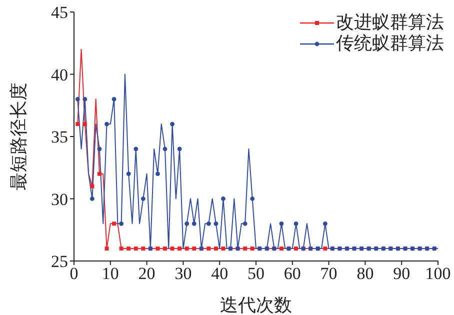 This screenshot has width=454, height=315. What do you see at coordinates (110, 274) in the screenshot?
I see `x-tick-label: 10` at bounding box center [110, 274].